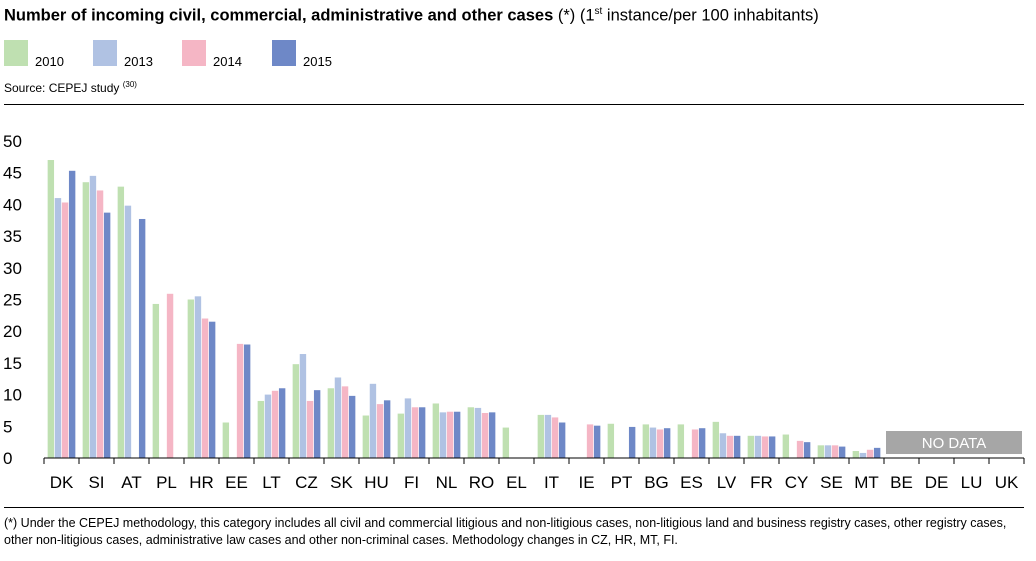  Describe the element at coordinates (331, 423) in the screenshot. I see `bar-SK-2010` at that location.